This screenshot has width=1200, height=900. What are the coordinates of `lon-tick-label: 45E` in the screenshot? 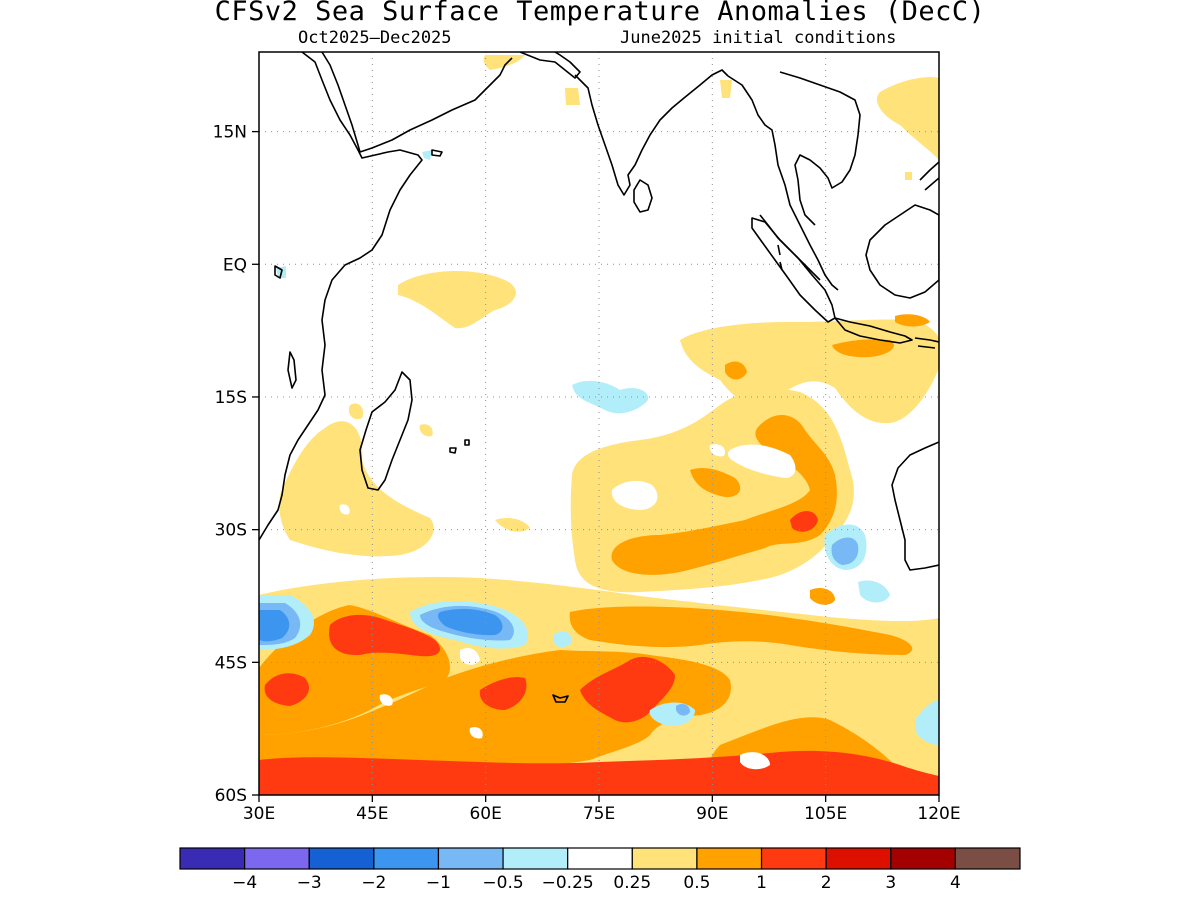 It's located at (372, 814).